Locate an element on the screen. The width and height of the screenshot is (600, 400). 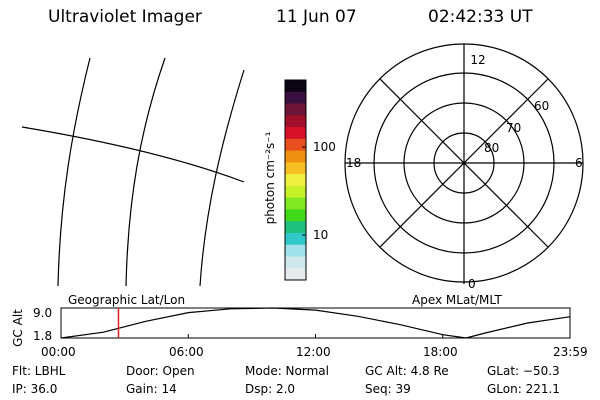
mlt-label-18: 18 is located at coordinates (353, 163).